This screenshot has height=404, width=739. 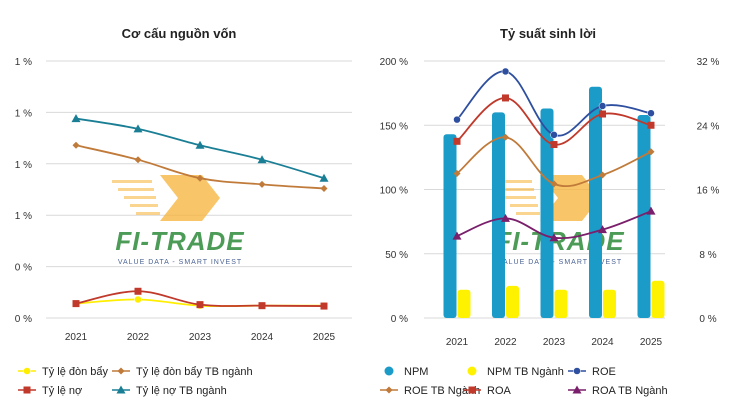 What do you see at coordinates (75, 372) in the screenshot?
I see `chart1-ty-le-don-bay-legend-label: Tỷ lệ đòn bẩy` at bounding box center [75, 372].